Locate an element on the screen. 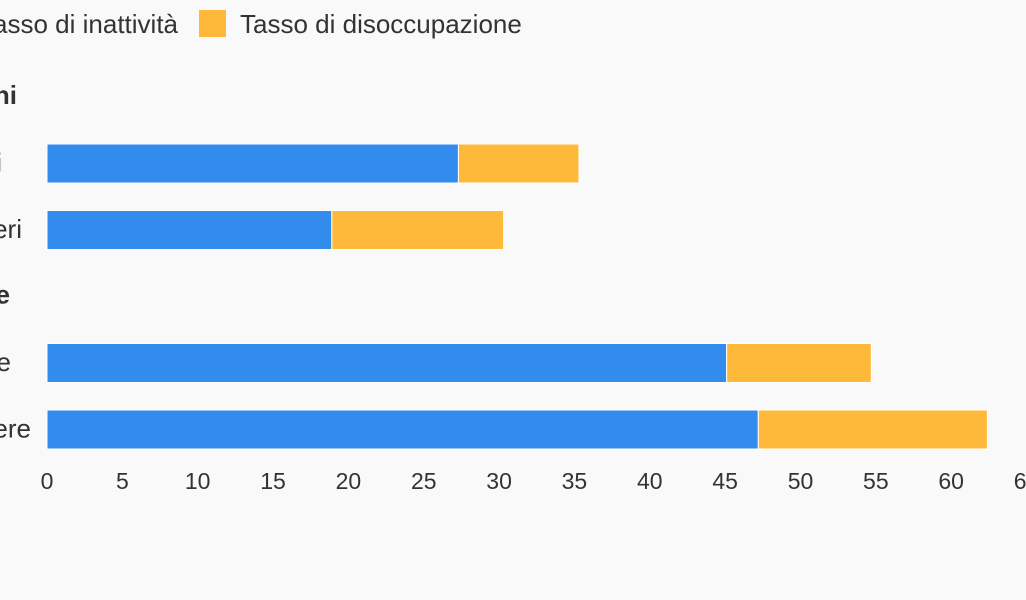  x-tick-label: 15 is located at coordinates (273, 481).